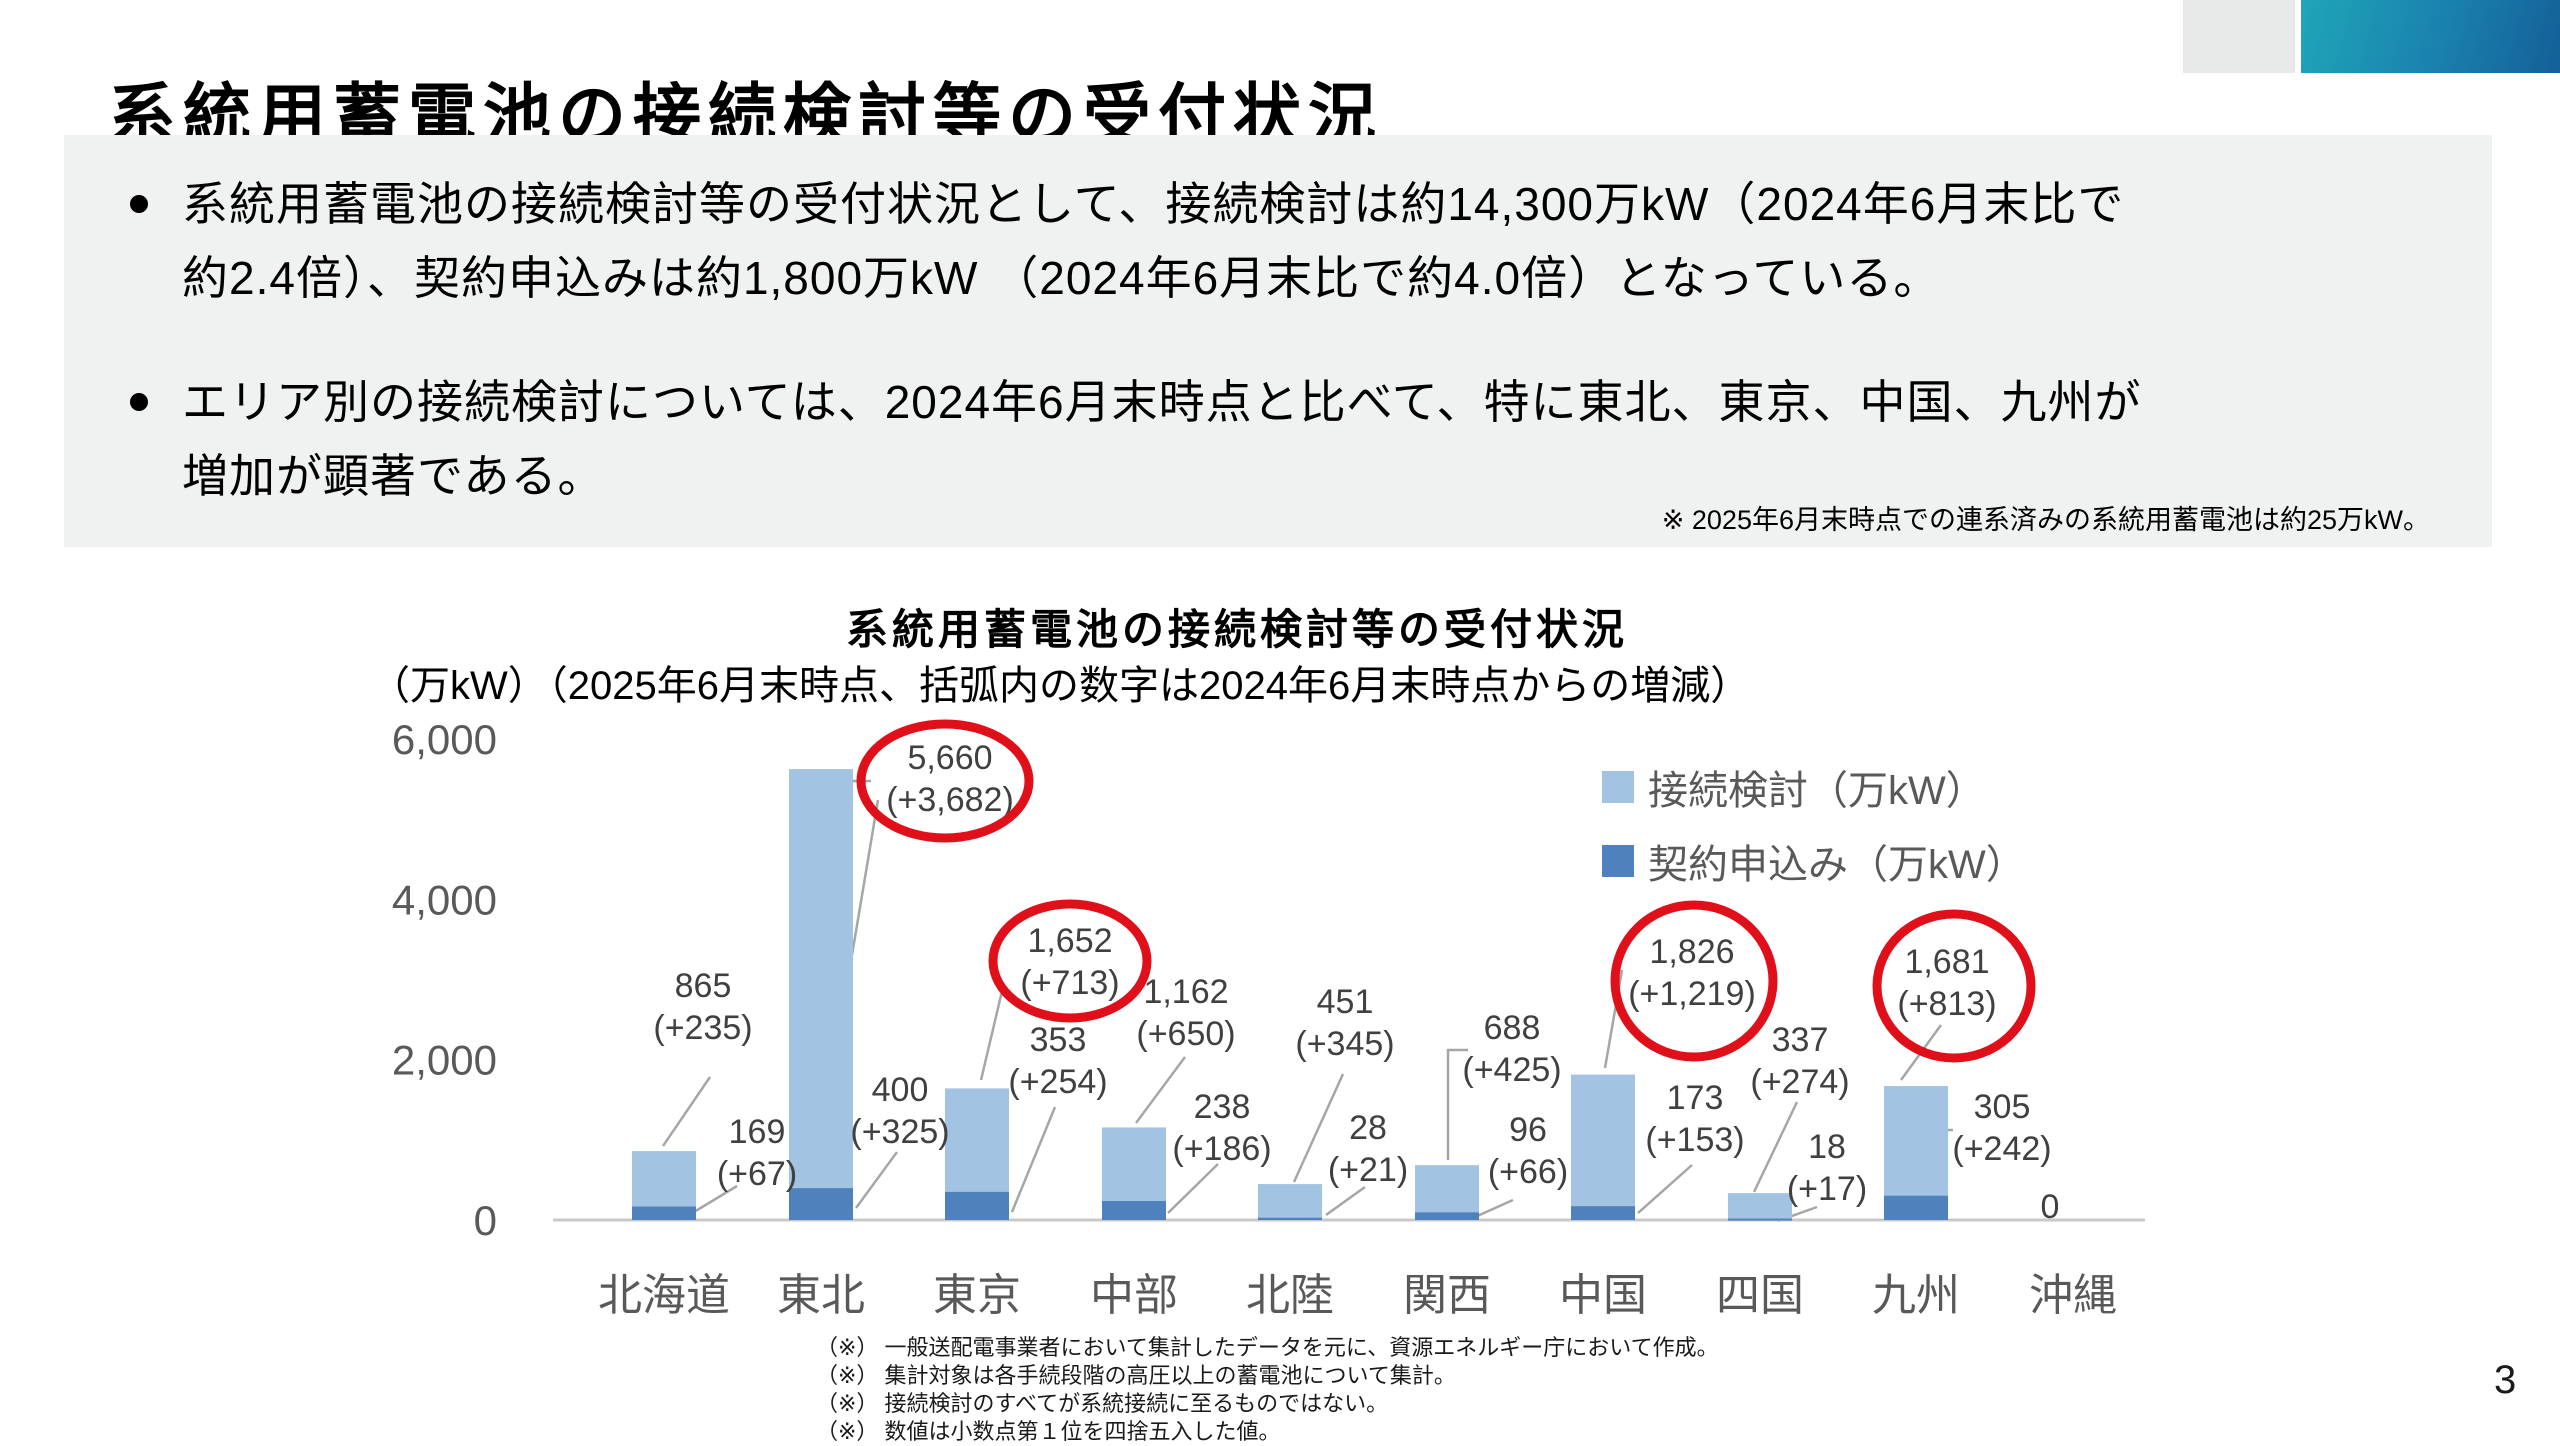 The width and height of the screenshot is (2560, 1446). What do you see at coordinates (1136, 1375) in the screenshot?
I see `footnote-2: （※） 集計対象は各手続段階の高圧以上の蓄電池について集計。` at bounding box center [1136, 1375].